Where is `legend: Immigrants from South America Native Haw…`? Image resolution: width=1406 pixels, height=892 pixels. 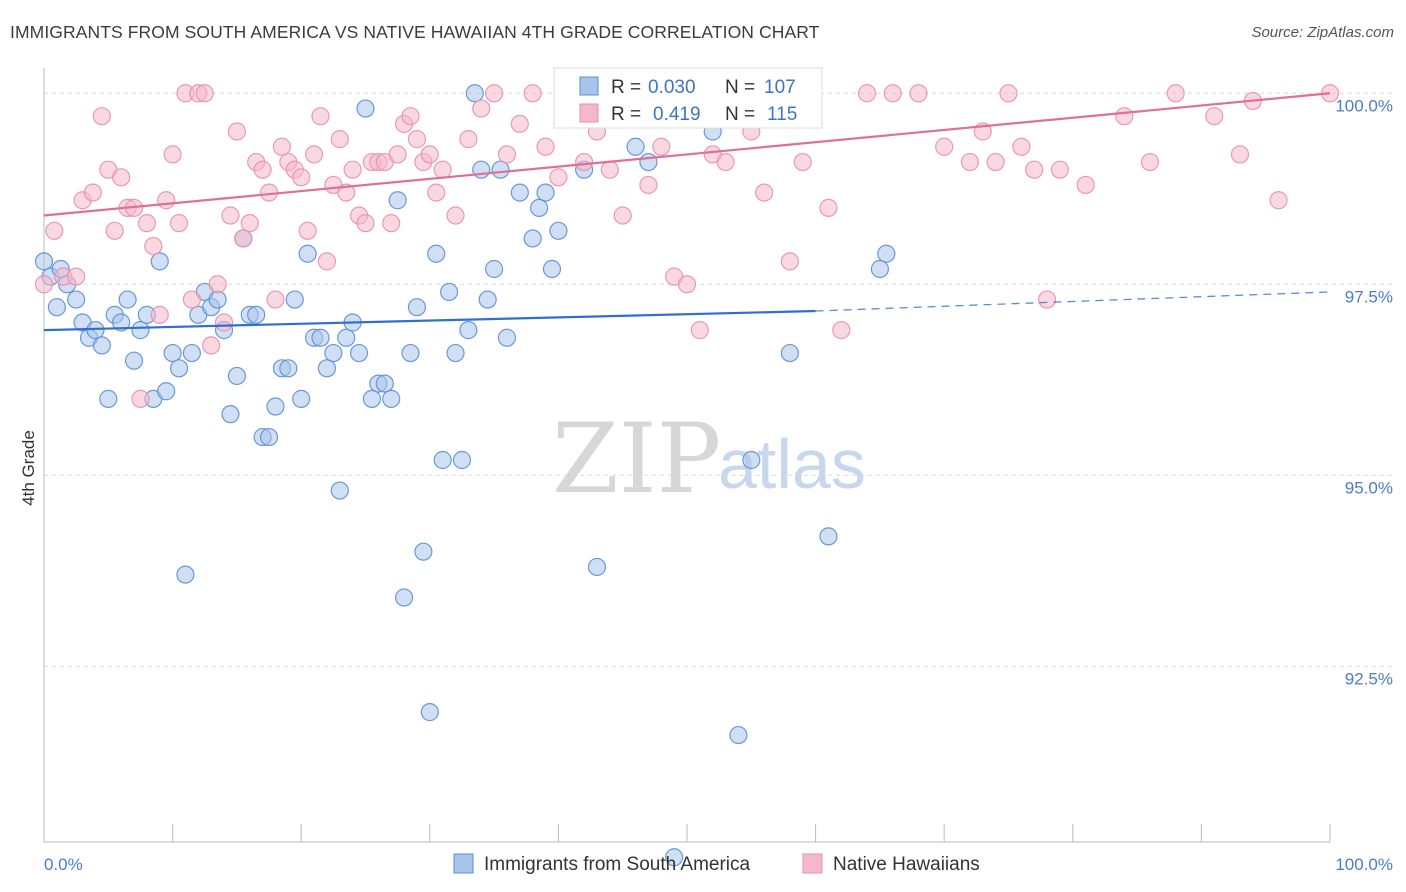 legend: Immigrants from South America Native Haw… is located at coordinates (716, 864).